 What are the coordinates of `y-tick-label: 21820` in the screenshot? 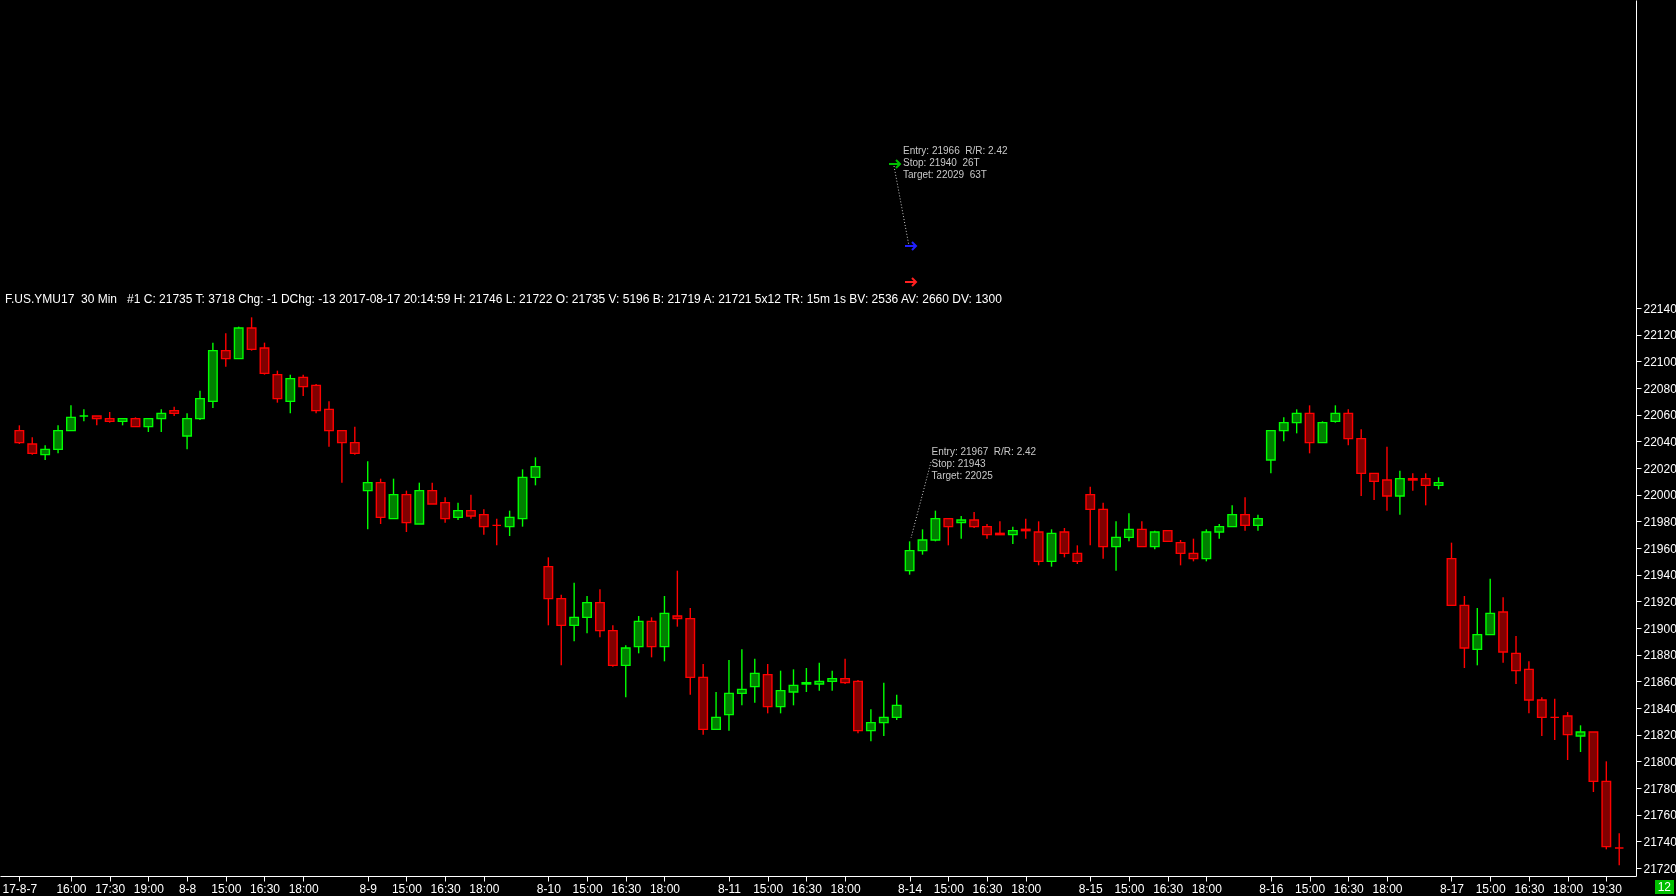 It's located at (1659, 735).